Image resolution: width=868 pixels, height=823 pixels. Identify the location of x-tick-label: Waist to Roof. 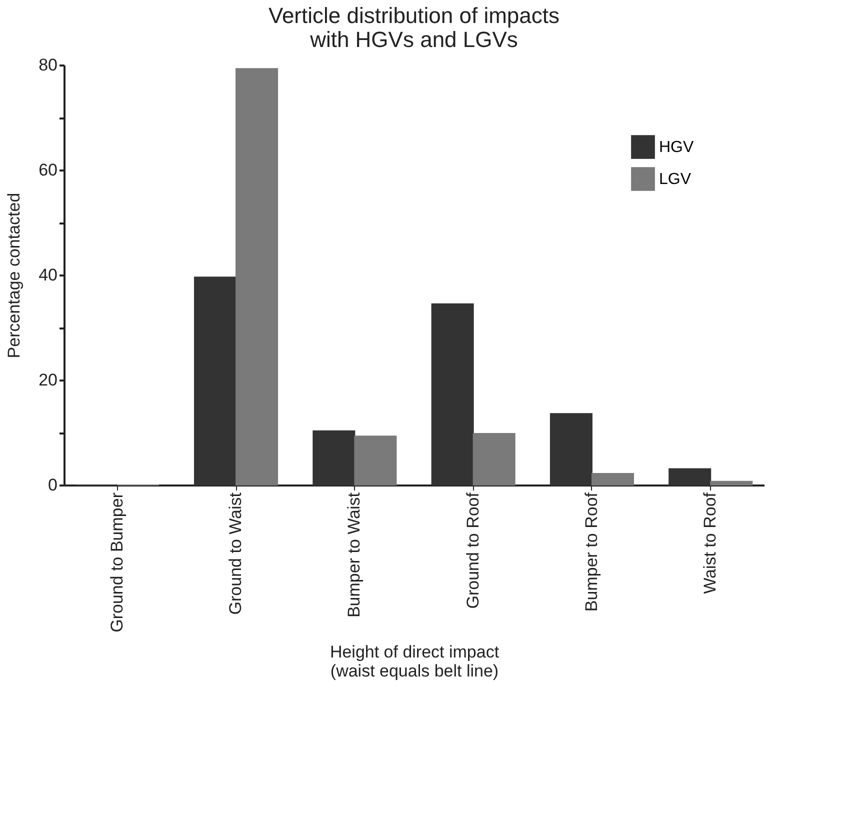
(710, 543).